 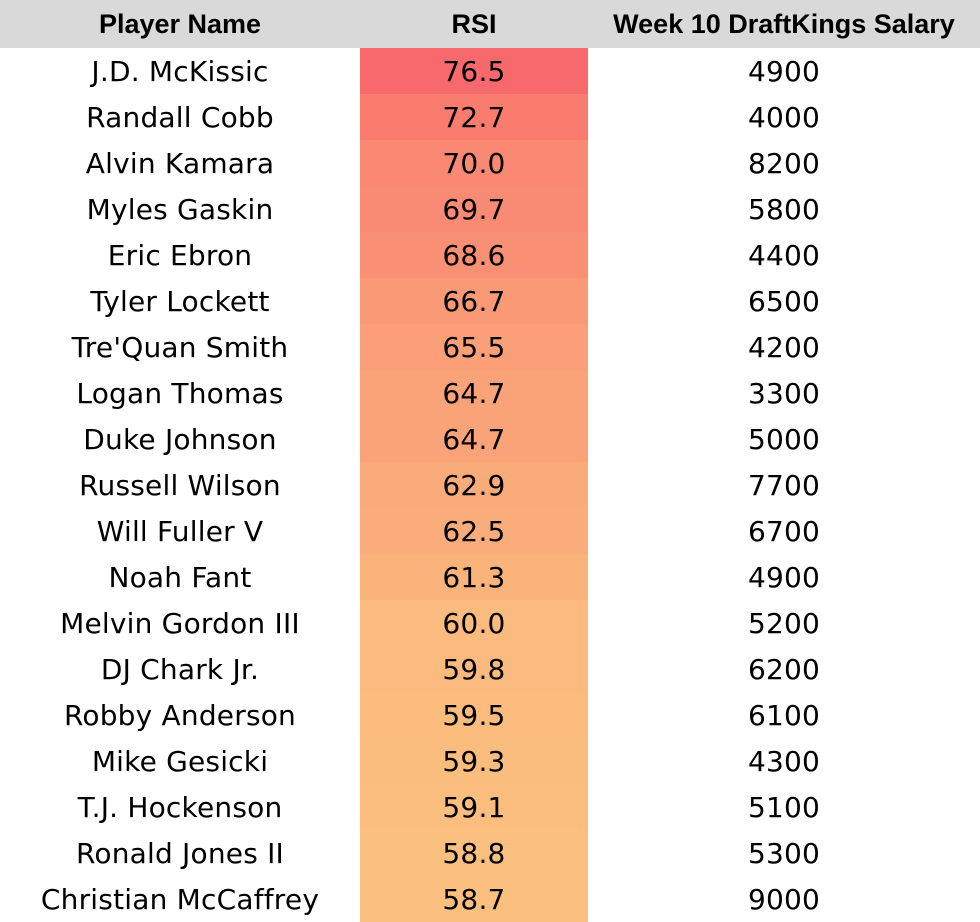 I want to click on cell-player-name: Eric Ebron, so click(x=180, y=255).